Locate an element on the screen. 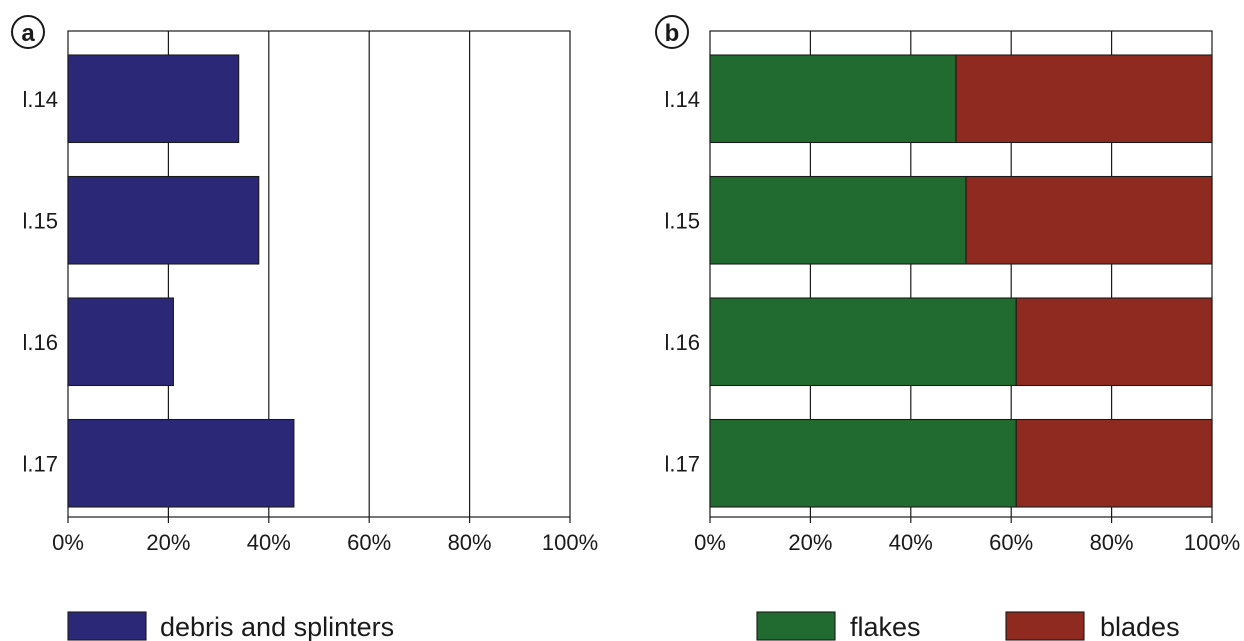  legend-label: blades is located at coordinates (1140, 626).